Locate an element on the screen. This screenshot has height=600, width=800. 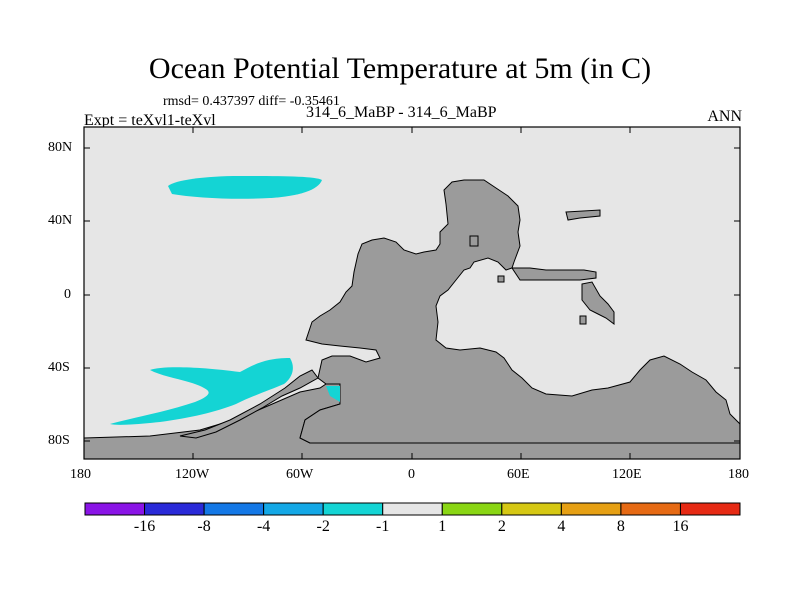
colorbar-label: -1 is located at coordinates (383, 526).